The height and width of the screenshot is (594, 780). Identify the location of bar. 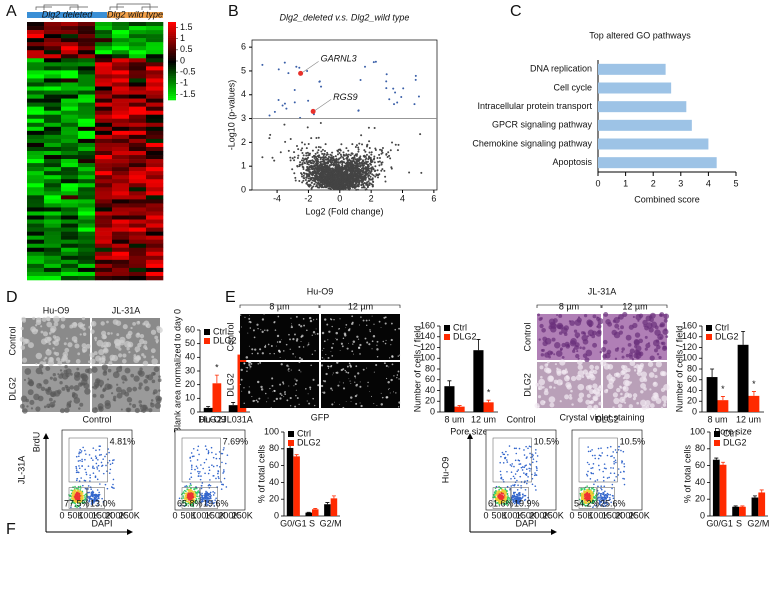
(723, 406).